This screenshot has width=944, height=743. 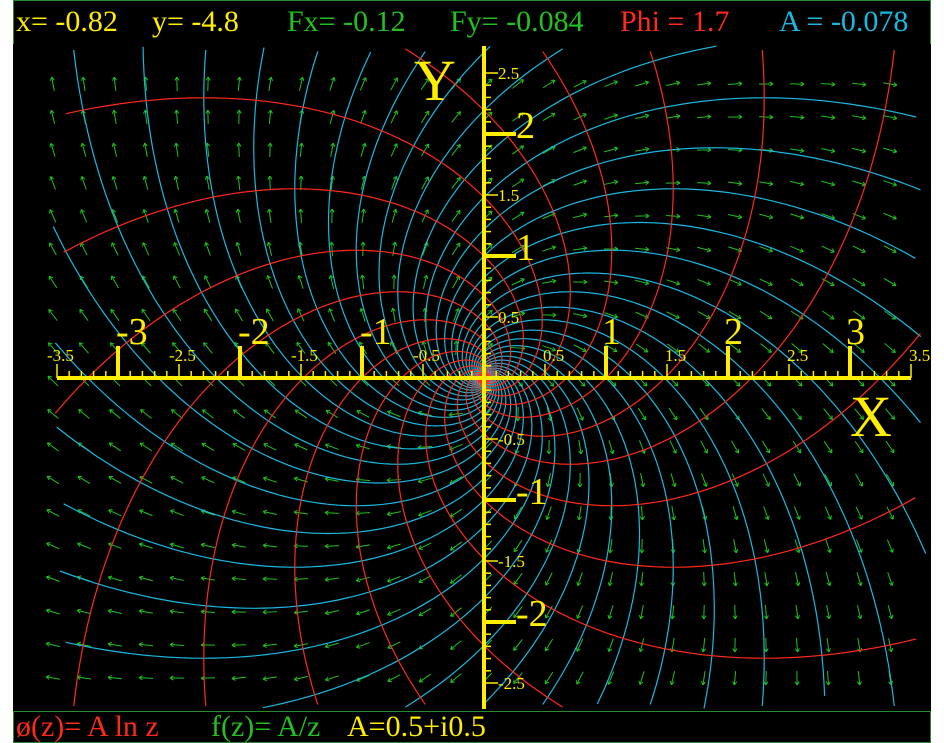 What do you see at coordinates (508, 195) in the screenshot?
I see `y-minor-label: 1.5` at bounding box center [508, 195].